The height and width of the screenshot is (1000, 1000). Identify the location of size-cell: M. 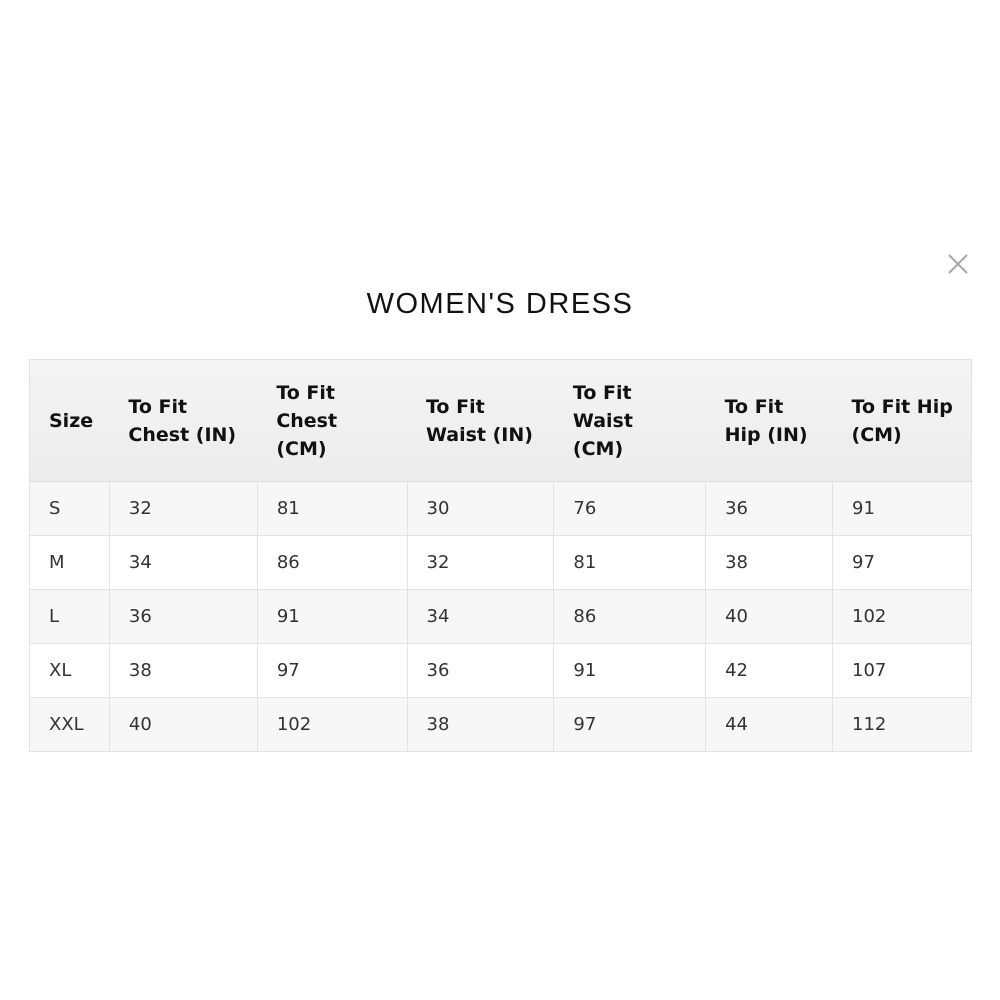
(69, 562).